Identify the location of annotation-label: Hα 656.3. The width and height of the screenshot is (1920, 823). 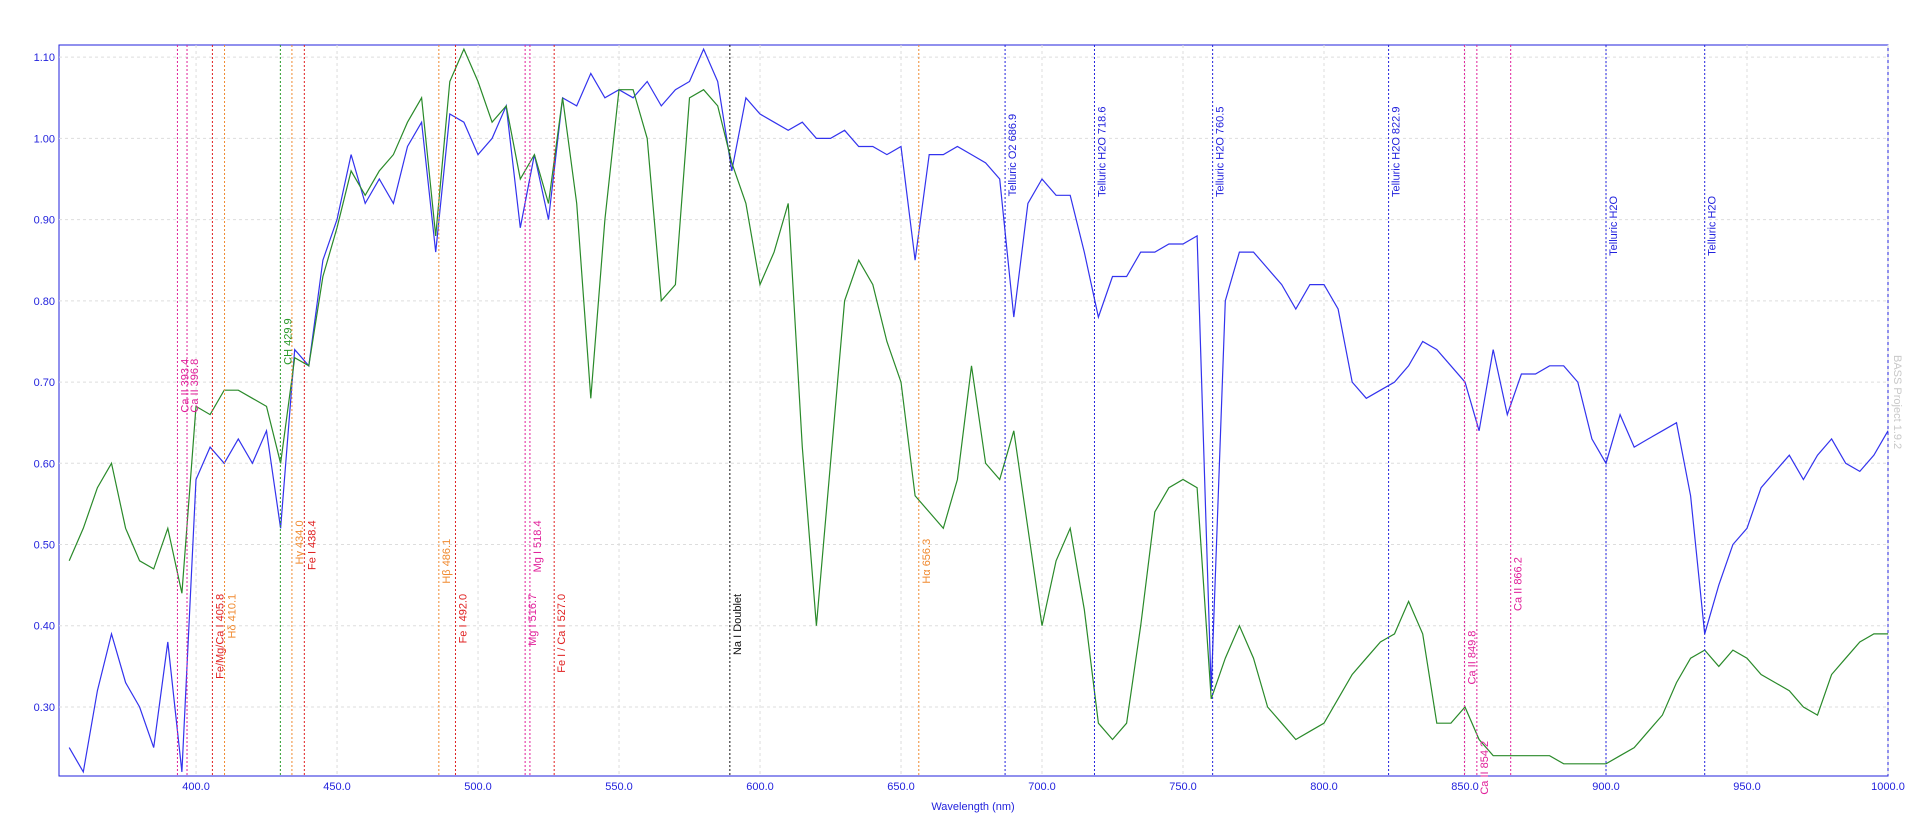
(927, 561).